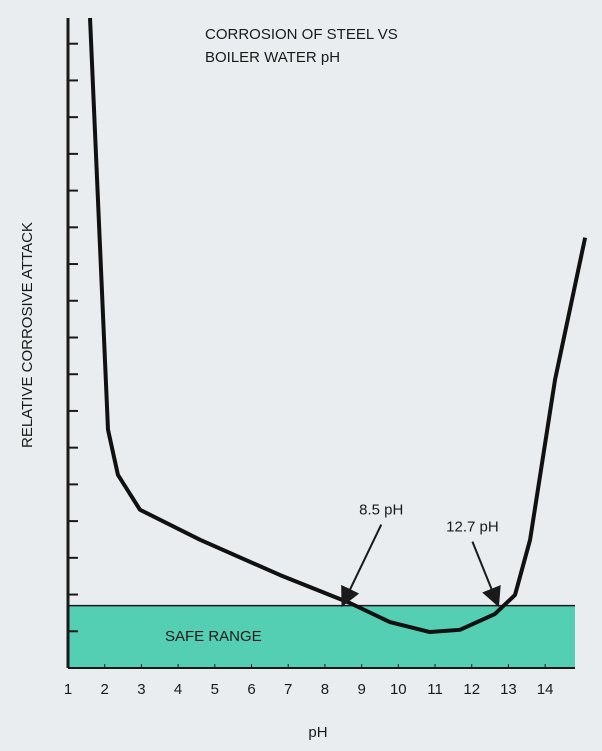 This screenshot has height=751, width=602. What do you see at coordinates (215, 689) in the screenshot?
I see `x-tick-label: 5` at bounding box center [215, 689].